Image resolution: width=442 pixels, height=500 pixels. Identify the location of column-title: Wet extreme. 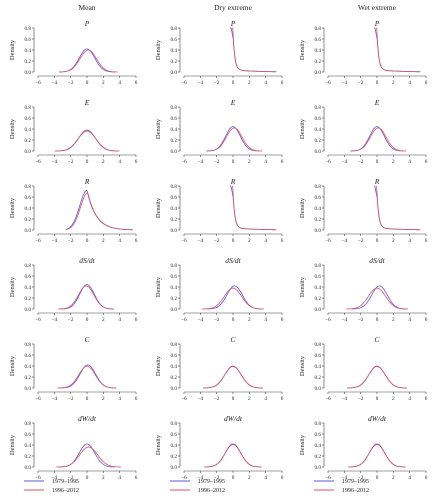
(377, 7).